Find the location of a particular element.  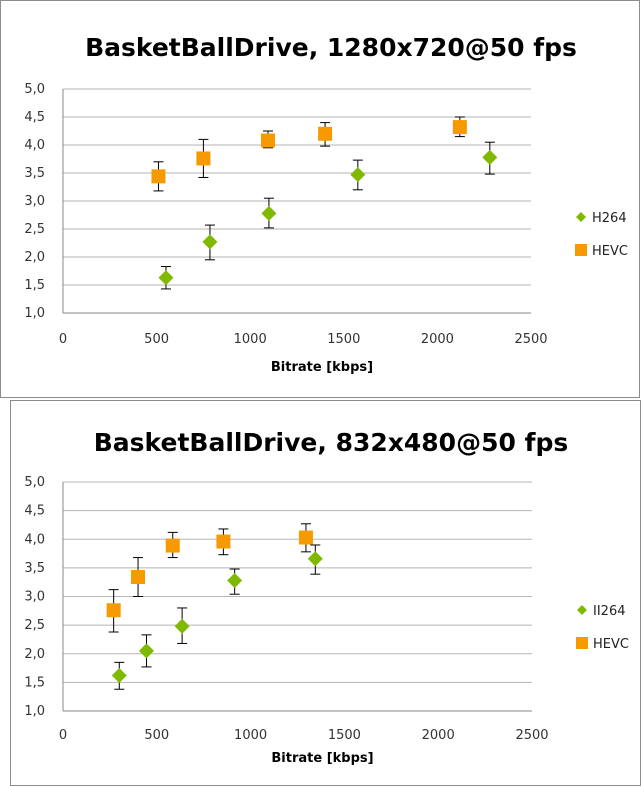

chart-title: BasketBallDrive, 832x480@50 fps is located at coordinates (331, 442).